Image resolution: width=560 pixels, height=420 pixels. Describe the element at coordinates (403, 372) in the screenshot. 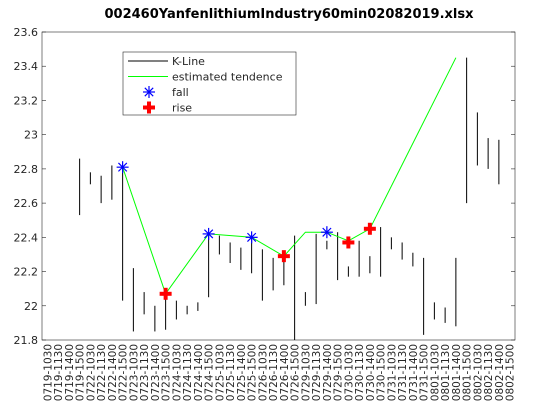

I see `x-tick-label: 0731-1130` at that location.